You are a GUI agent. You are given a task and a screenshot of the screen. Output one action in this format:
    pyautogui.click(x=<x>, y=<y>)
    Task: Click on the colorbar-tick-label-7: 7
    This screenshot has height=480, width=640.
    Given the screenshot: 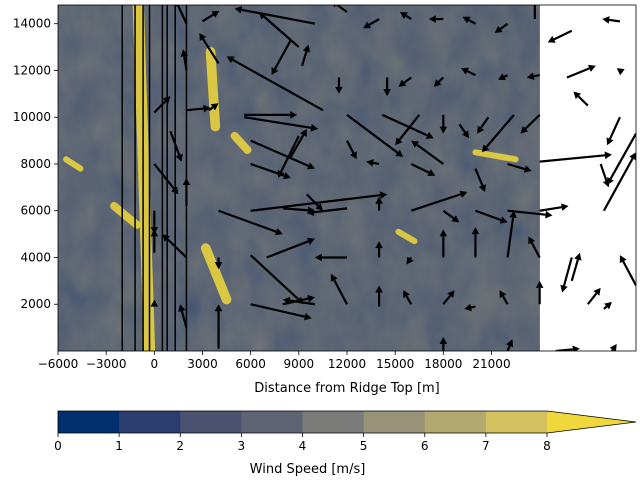 What is the action you would take?
    pyautogui.click(x=486, y=446)
    